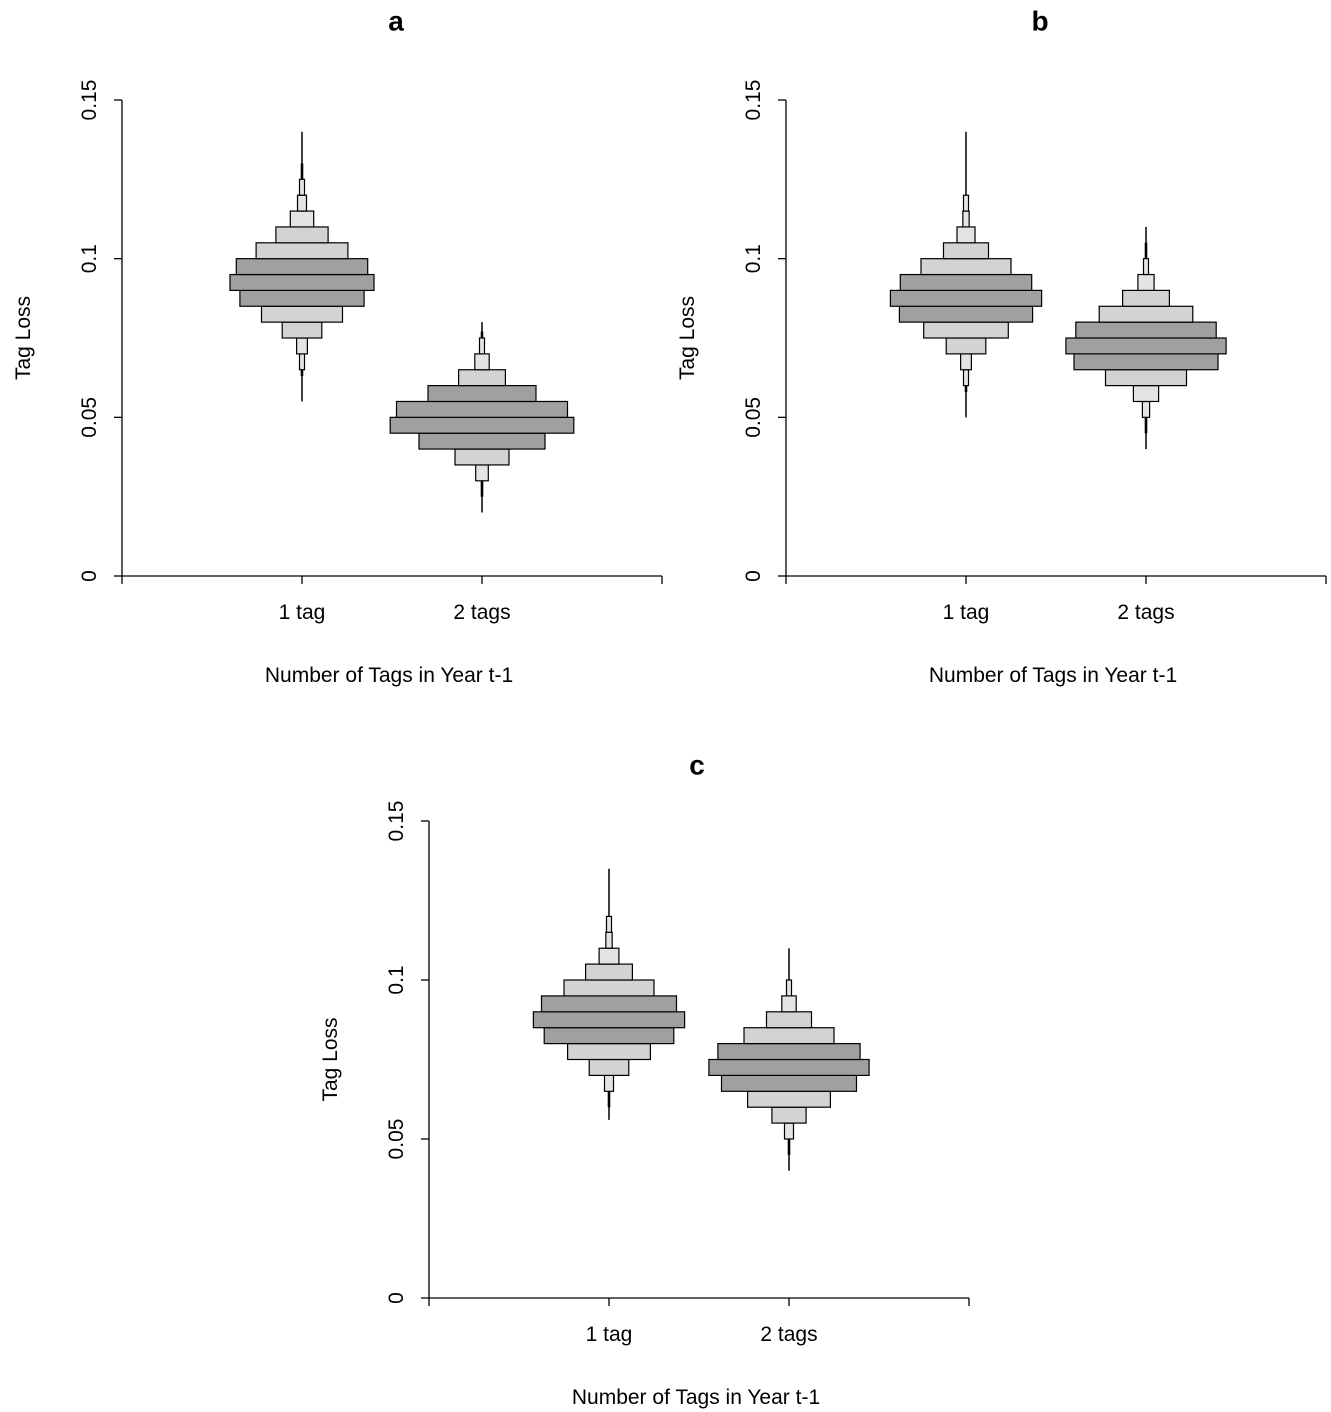 This screenshot has width=1331, height=1412. I want to click on panel-label: a, so click(396, 20).